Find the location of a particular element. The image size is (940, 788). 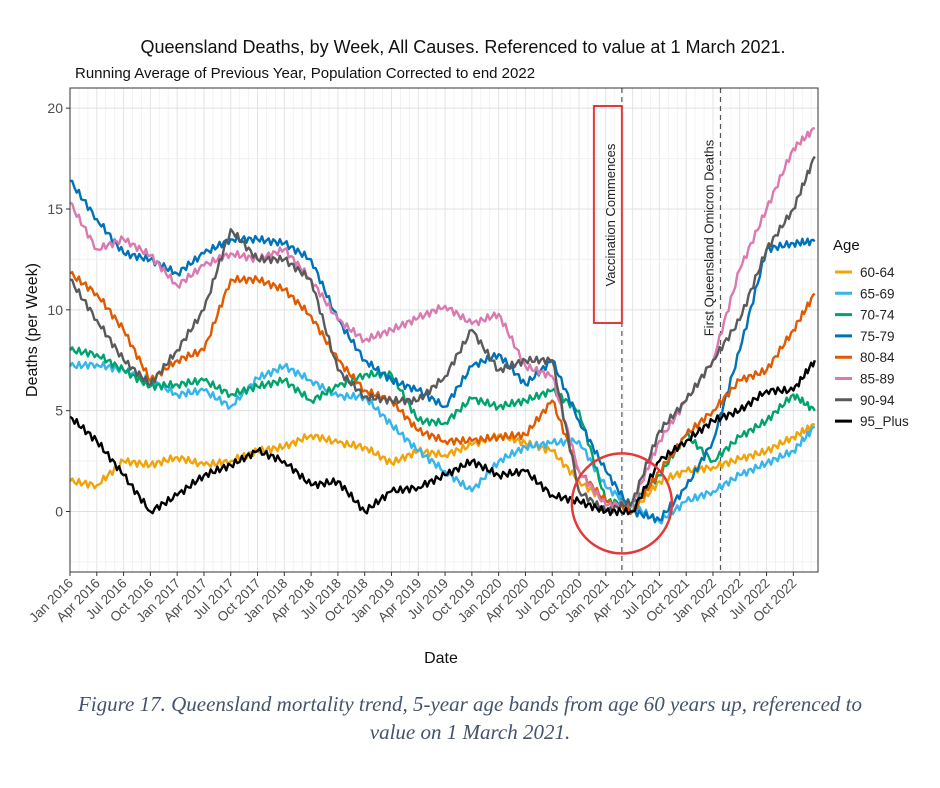

vaccination-label: Vaccination Commences is located at coordinates (610, 214).